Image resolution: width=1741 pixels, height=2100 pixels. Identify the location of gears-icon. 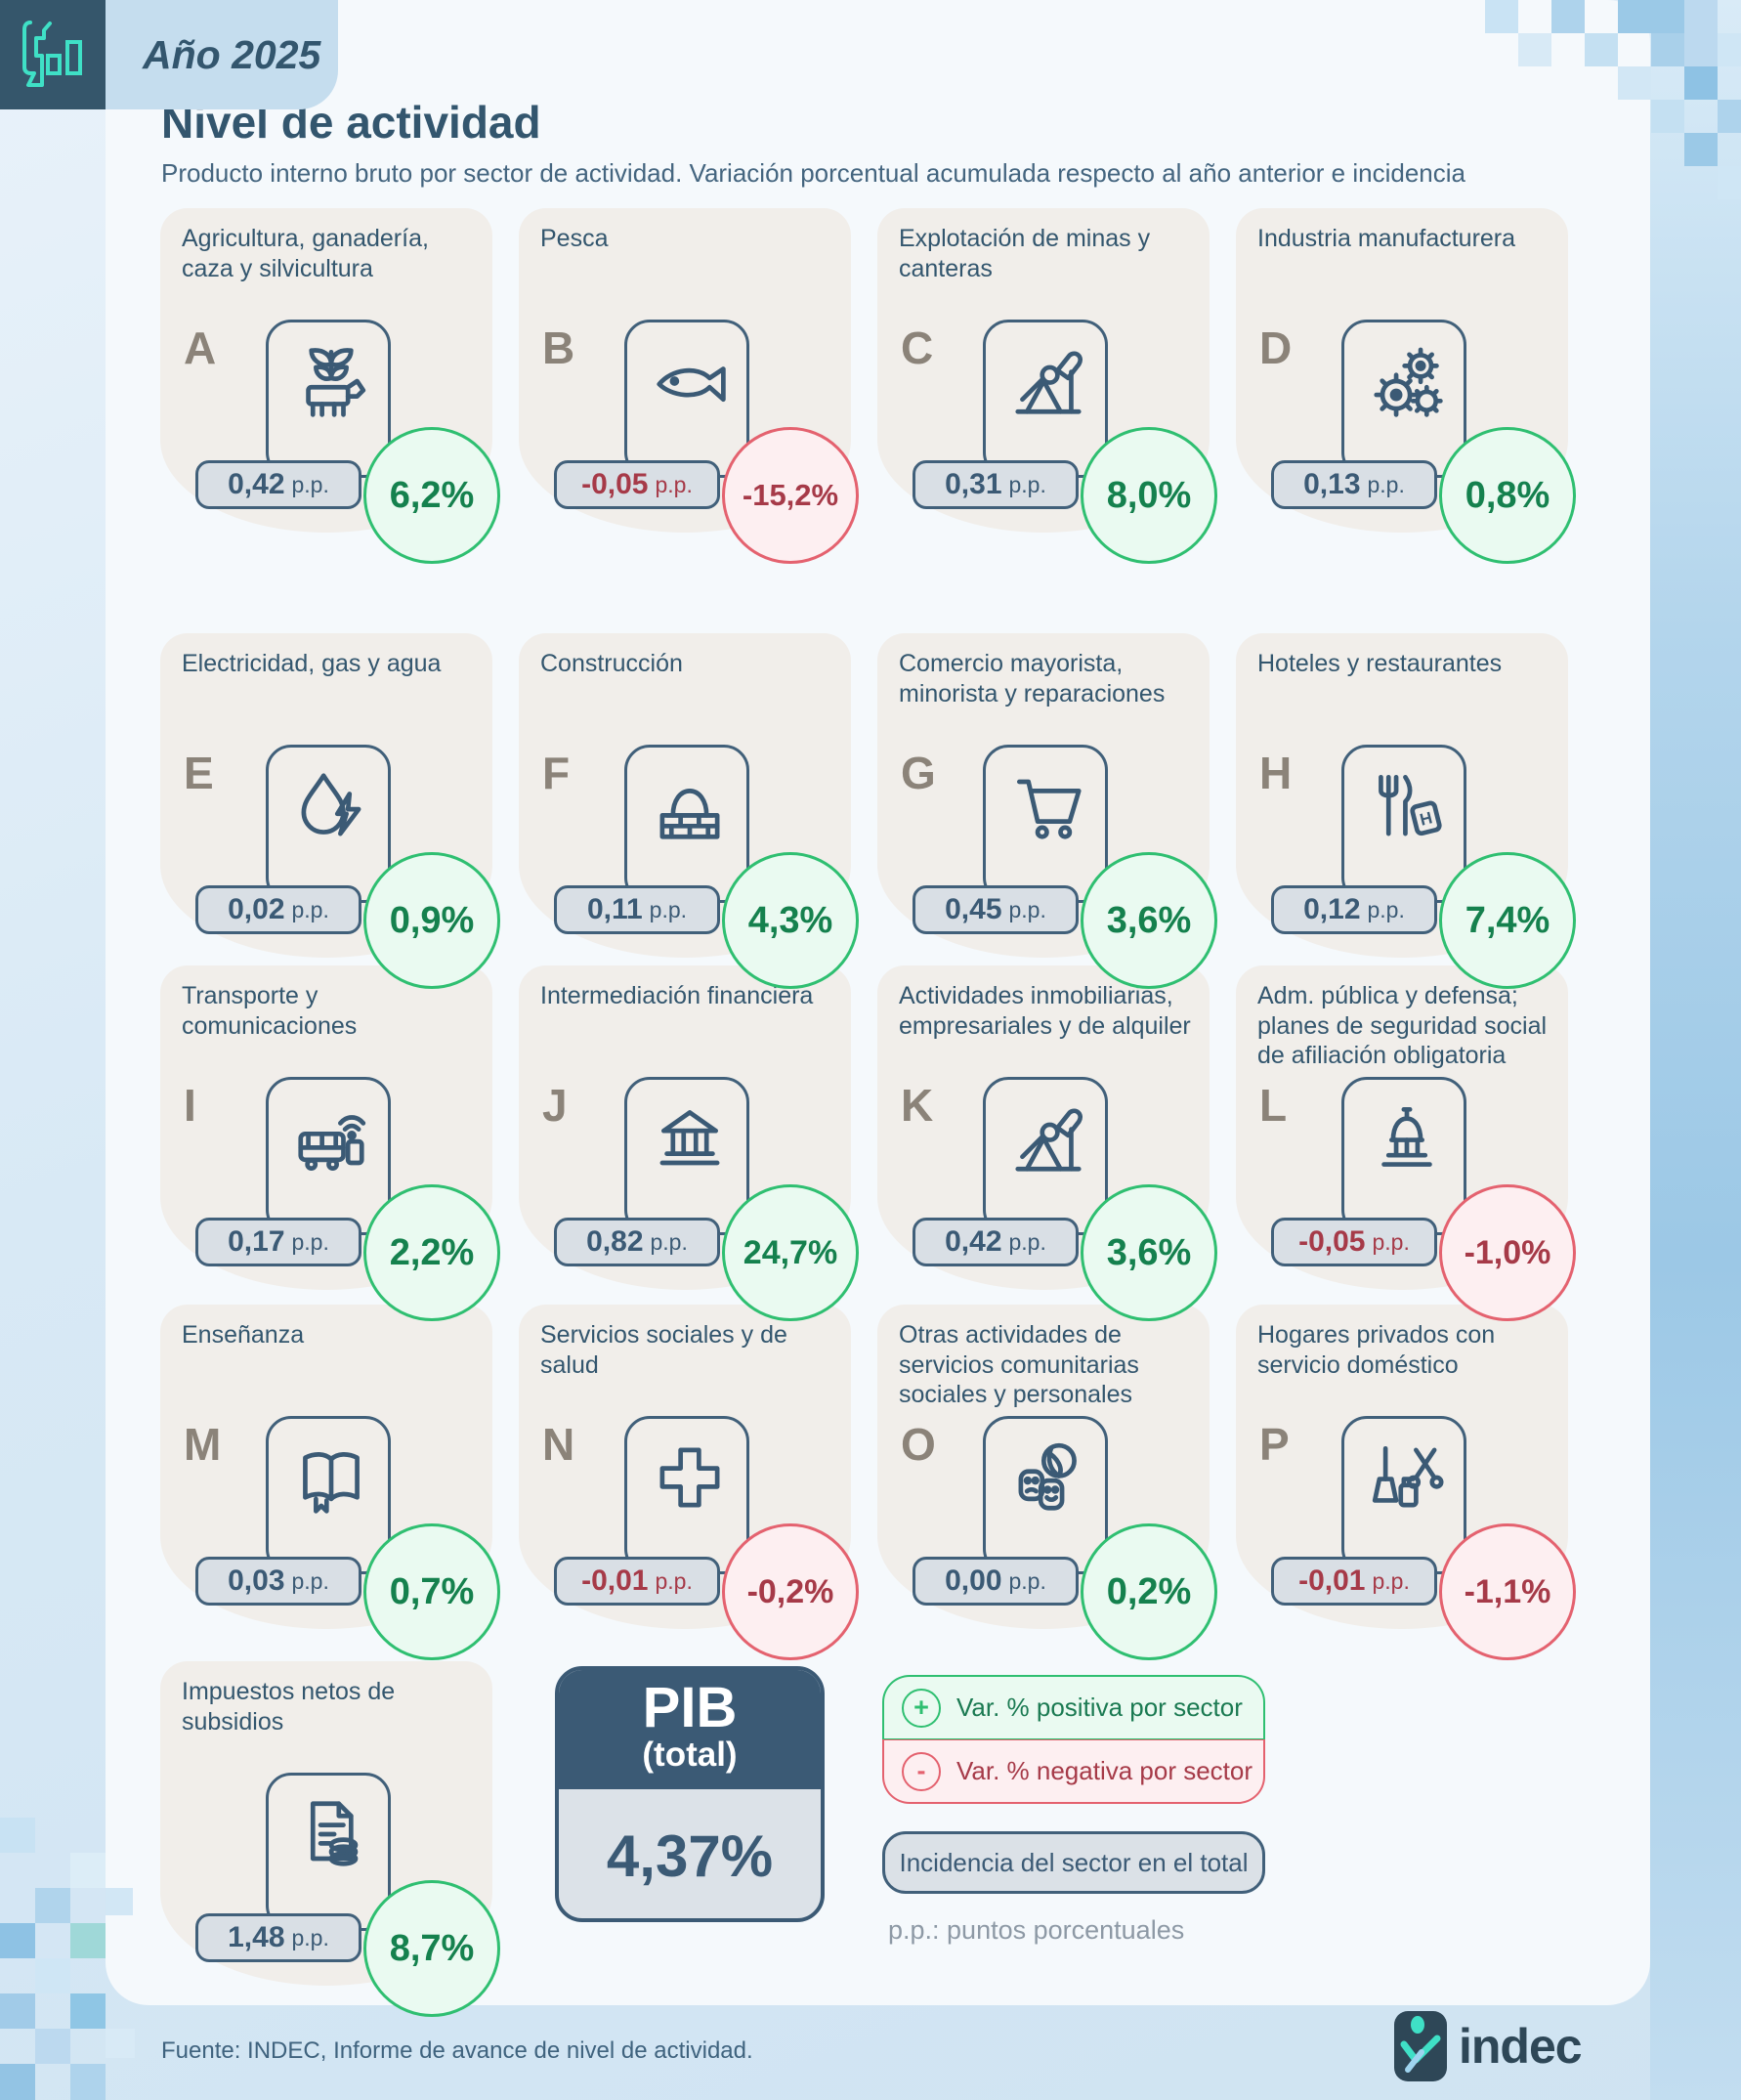
(1408, 382).